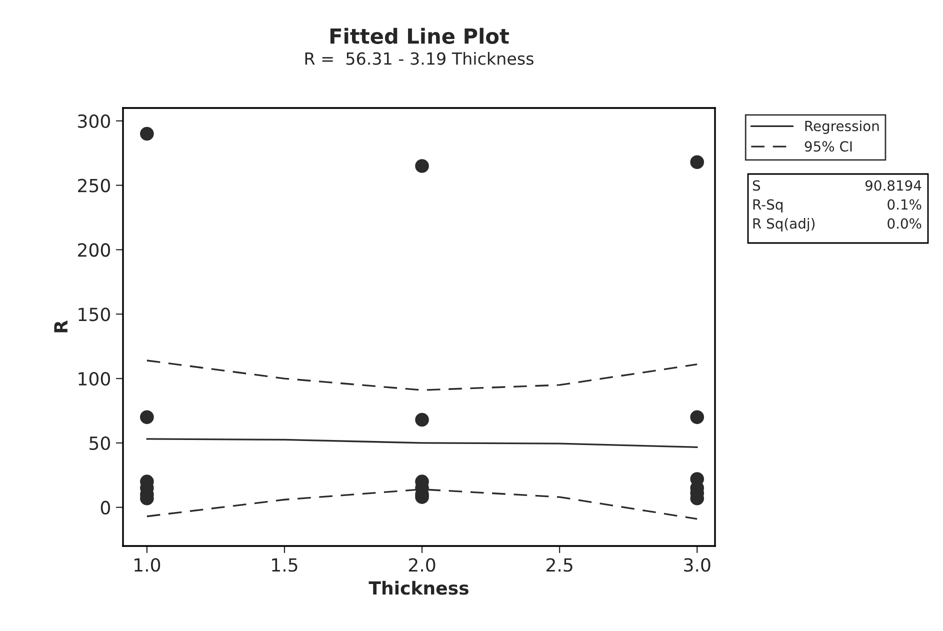  What do you see at coordinates (419, 36) in the screenshot?
I see `chart-title: Fitted Line Plot` at bounding box center [419, 36].